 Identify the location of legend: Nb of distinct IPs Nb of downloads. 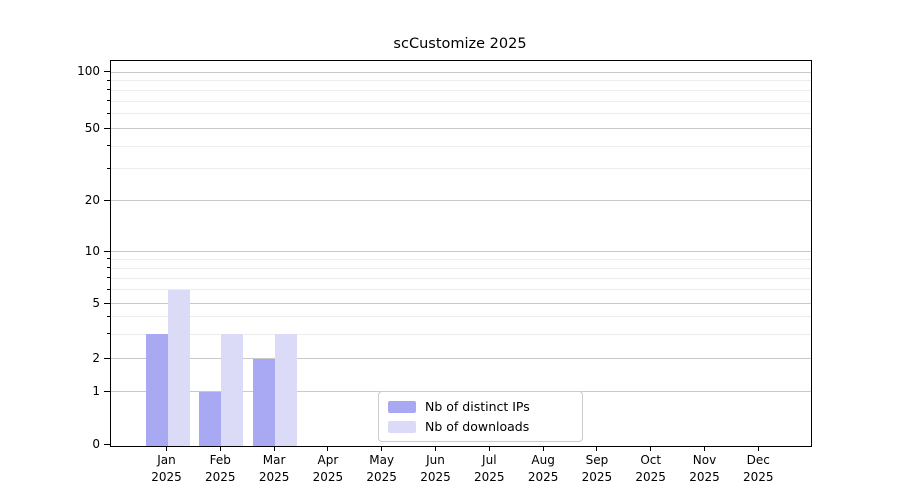
(480, 416).